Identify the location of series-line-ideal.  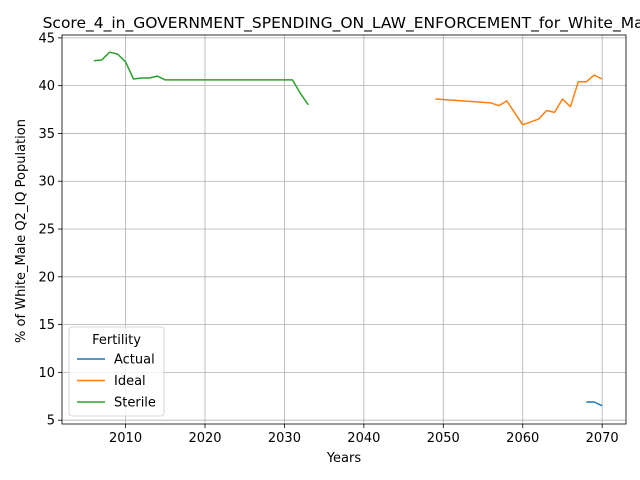
(519, 100).